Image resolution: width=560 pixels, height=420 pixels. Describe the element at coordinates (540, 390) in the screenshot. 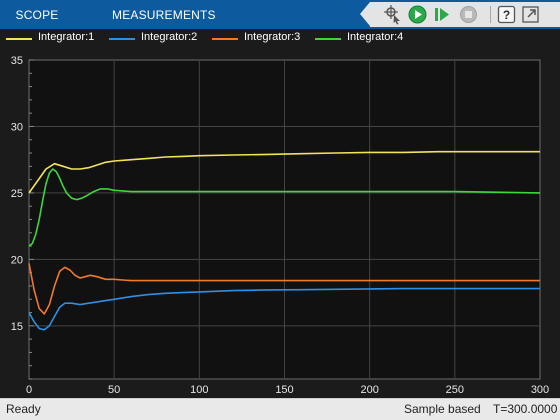

I see `x-tick-label: 300` at that location.